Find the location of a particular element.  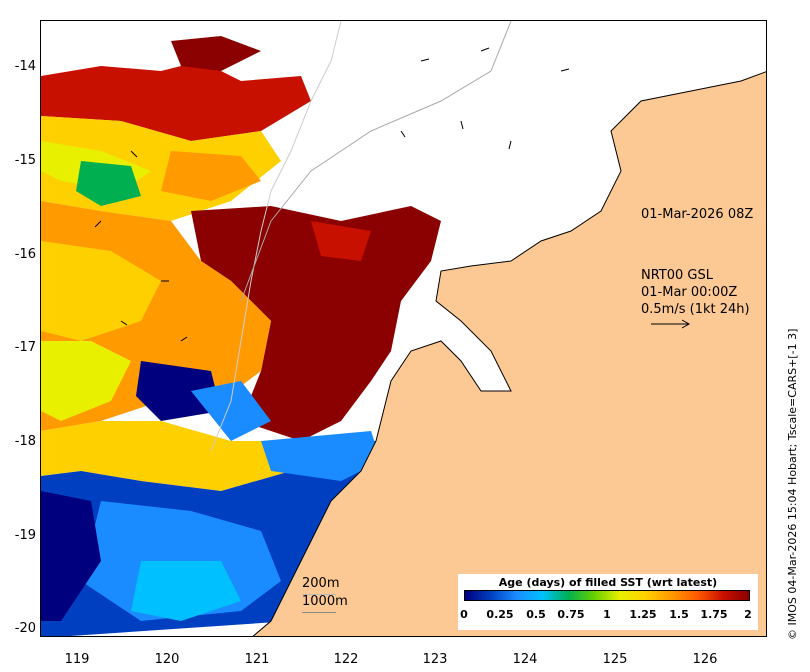

current-info-line1: NRT00 GSL is located at coordinates (677, 275).